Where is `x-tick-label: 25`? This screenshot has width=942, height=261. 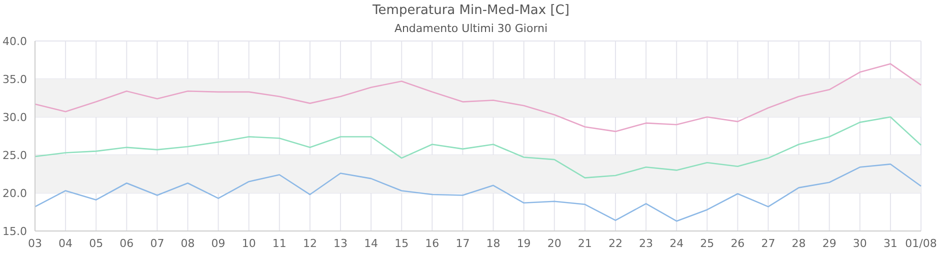 x-tick-label: 25 is located at coordinates (707, 243).